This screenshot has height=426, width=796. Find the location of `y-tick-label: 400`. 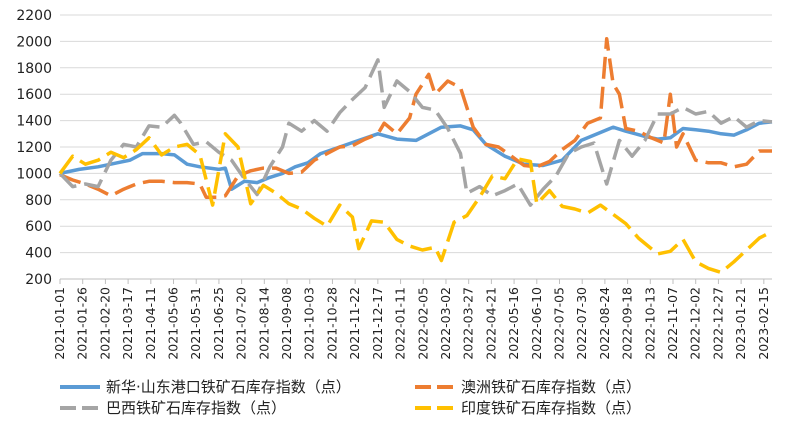

y-tick-label: 400 is located at coordinates (38, 254).